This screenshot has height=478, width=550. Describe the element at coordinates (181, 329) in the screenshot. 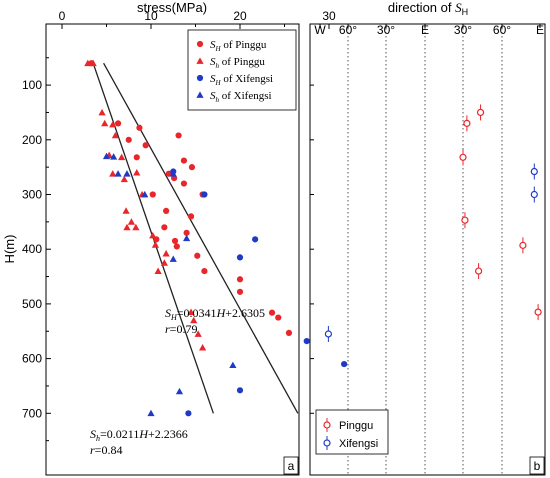

I see `sh-r-value: r=0.79` at that location.